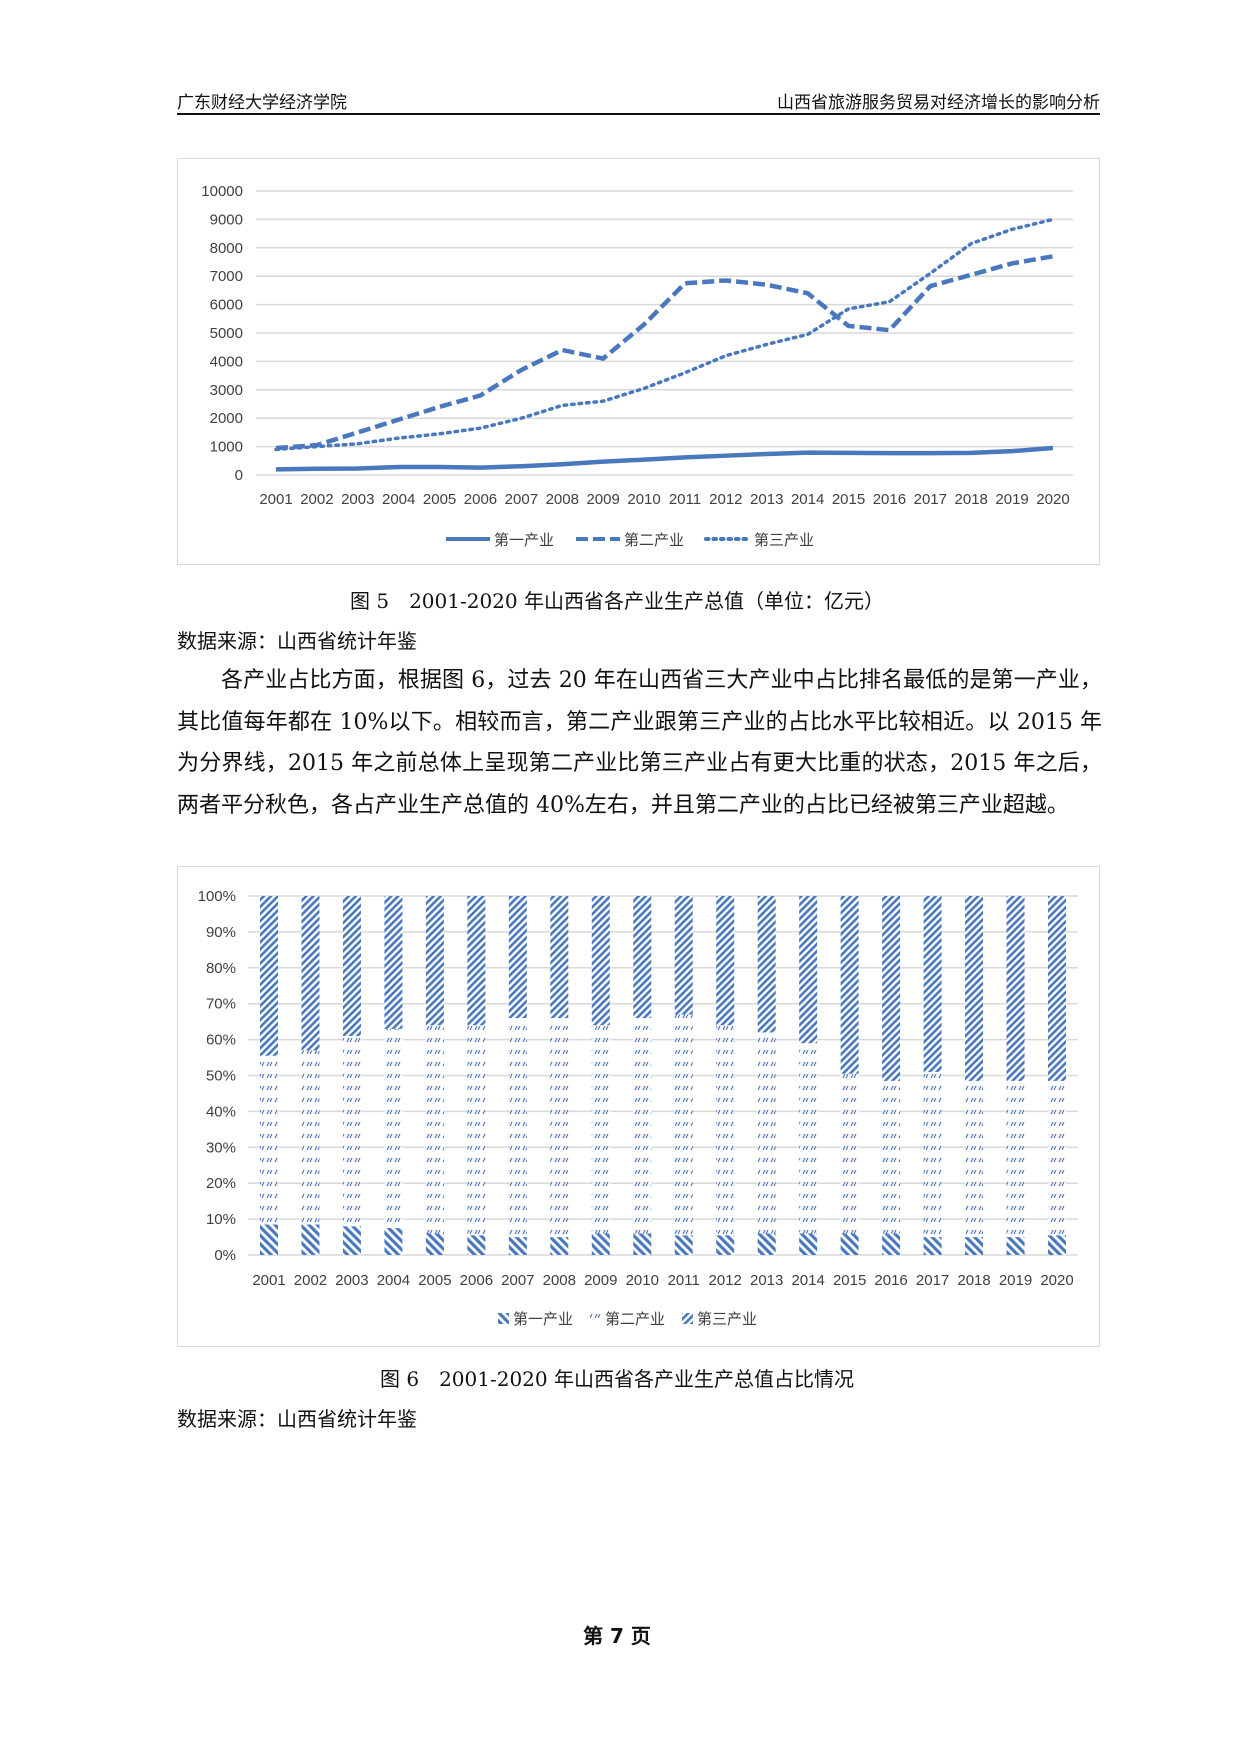  I want to click on y-tick-label: 50%, so click(221, 1076).